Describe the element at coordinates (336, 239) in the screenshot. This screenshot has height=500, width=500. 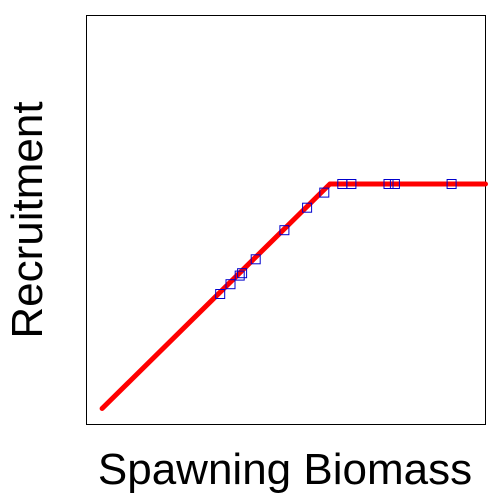
I see `points-layer` at that location.